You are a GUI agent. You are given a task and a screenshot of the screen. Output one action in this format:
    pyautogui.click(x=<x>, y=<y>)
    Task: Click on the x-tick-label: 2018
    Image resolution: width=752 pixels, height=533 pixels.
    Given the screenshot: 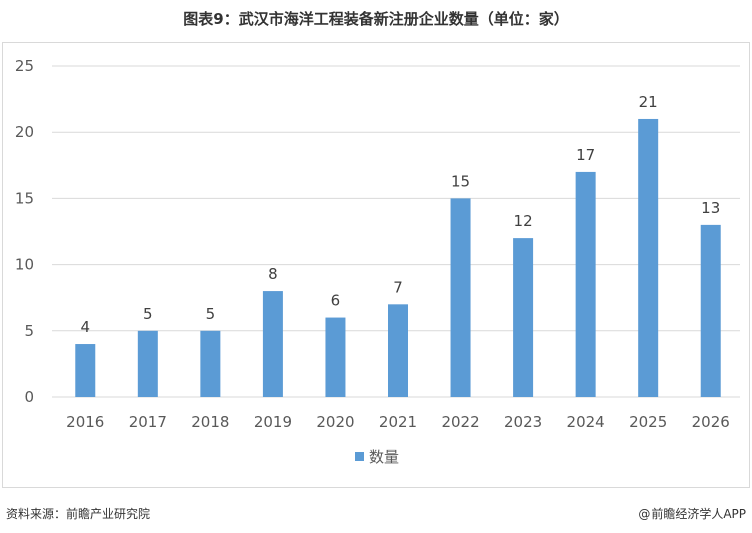 What is the action you would take?
    pyautogui.click(x=210, y=422)
    